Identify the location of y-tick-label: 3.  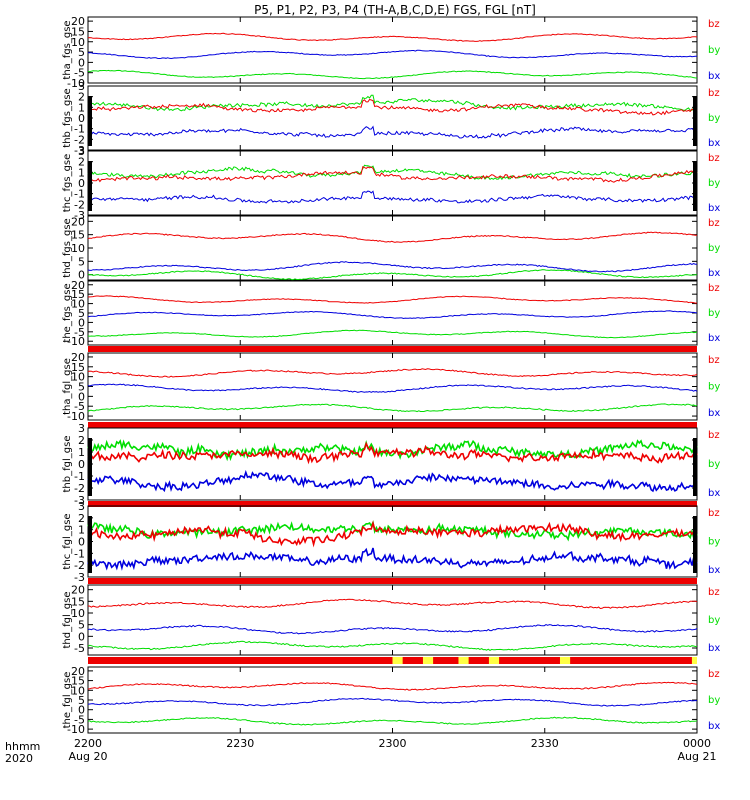
(81, 506).